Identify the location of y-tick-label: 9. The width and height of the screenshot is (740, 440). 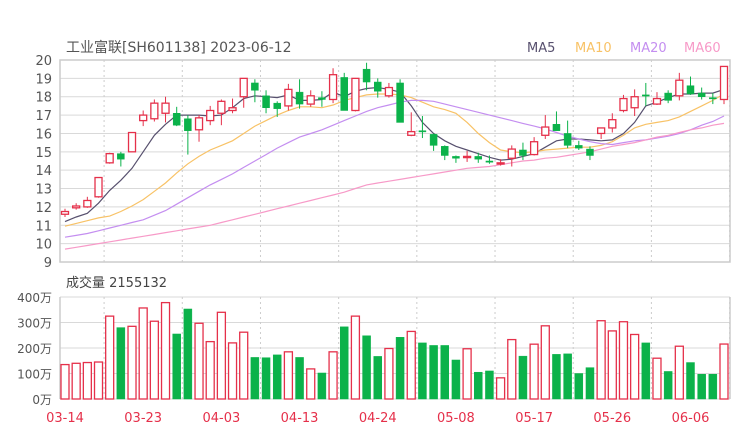
(48, 263).